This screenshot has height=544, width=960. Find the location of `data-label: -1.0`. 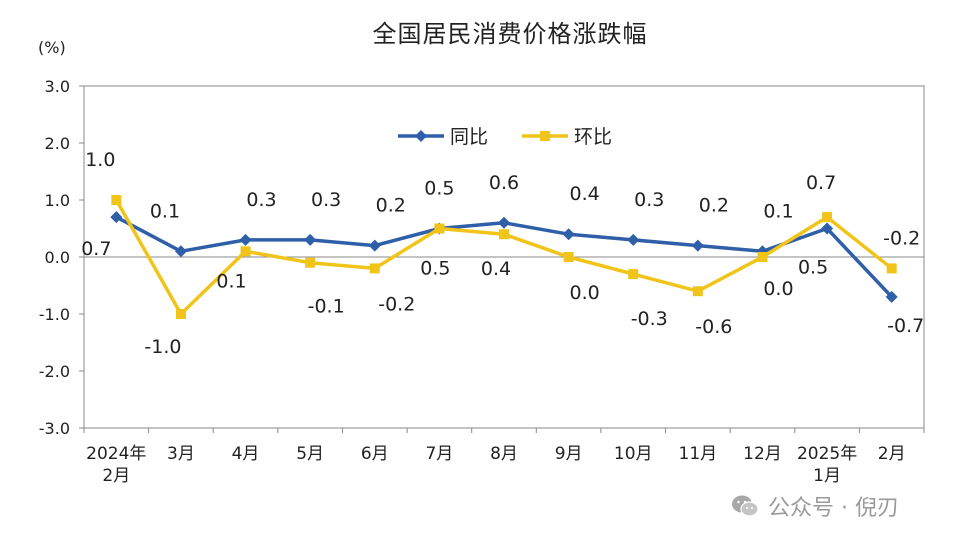

data-label: -1.0 is located at coordinates (162, 347).